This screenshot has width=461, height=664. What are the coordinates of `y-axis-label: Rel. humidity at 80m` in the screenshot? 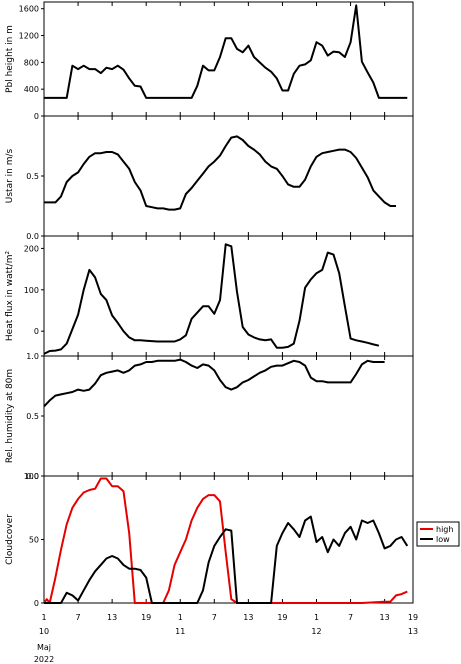 It's located at (10, 416).